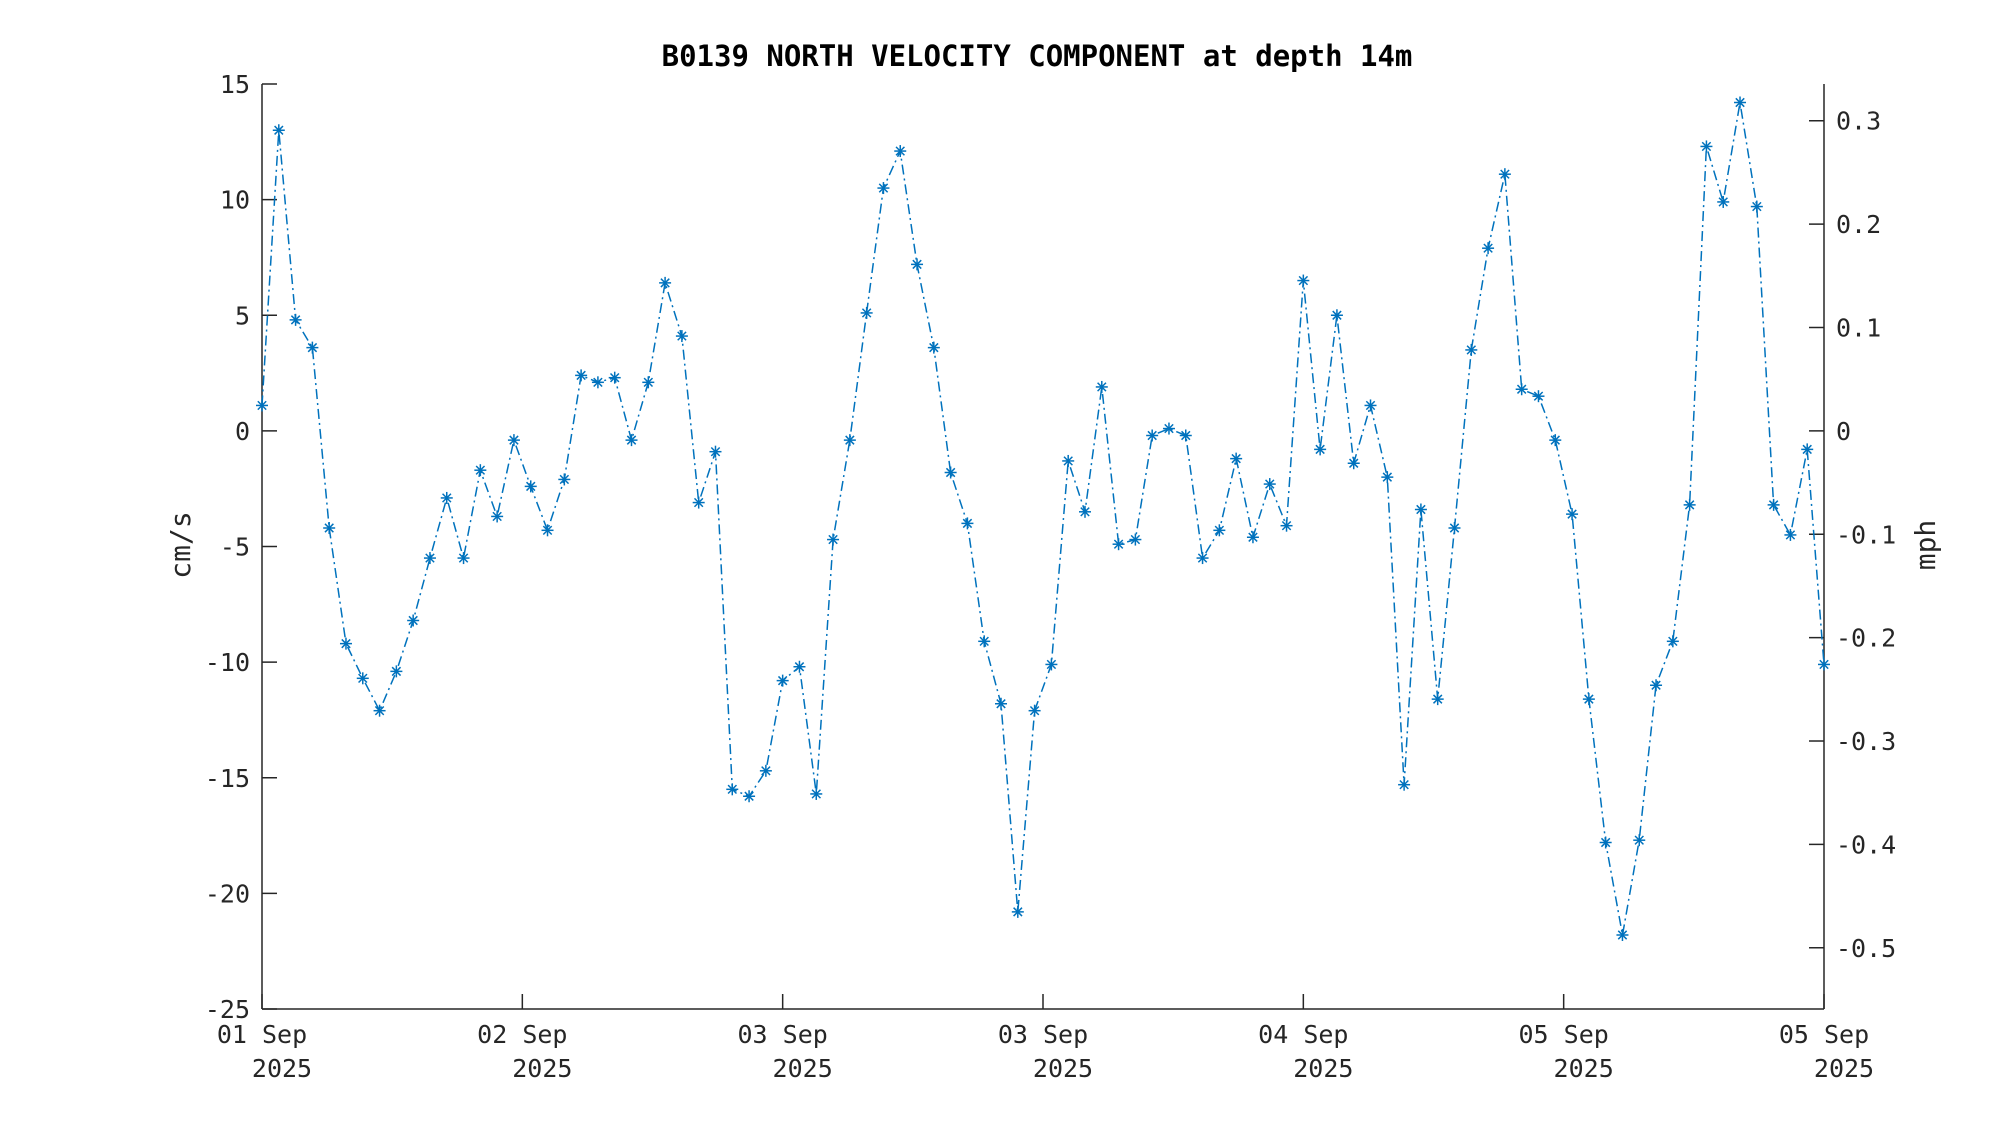 The width and height of the screenshot is (2000, 1125). I want to click on y2-tick-label: -0.1, so click(1866, 534).